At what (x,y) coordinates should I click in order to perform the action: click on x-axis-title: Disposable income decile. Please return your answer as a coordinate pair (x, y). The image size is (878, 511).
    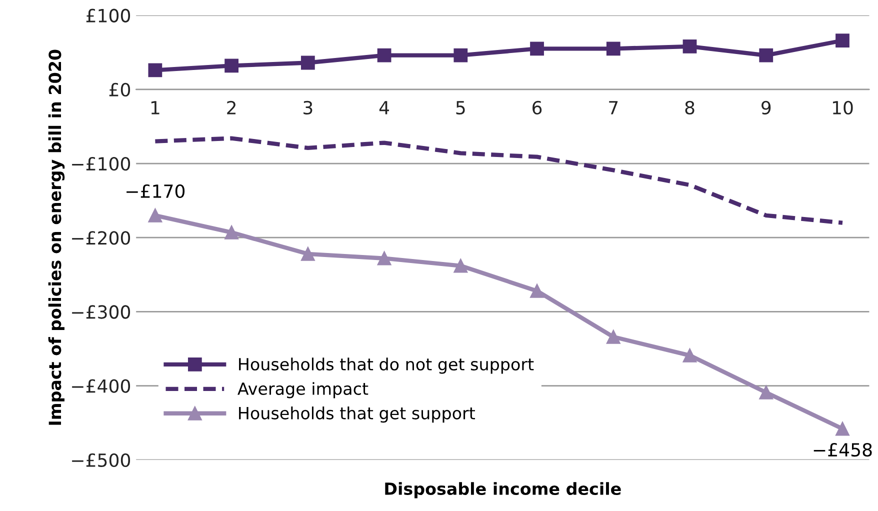
    Looking at the image, I should click on (503, 490).